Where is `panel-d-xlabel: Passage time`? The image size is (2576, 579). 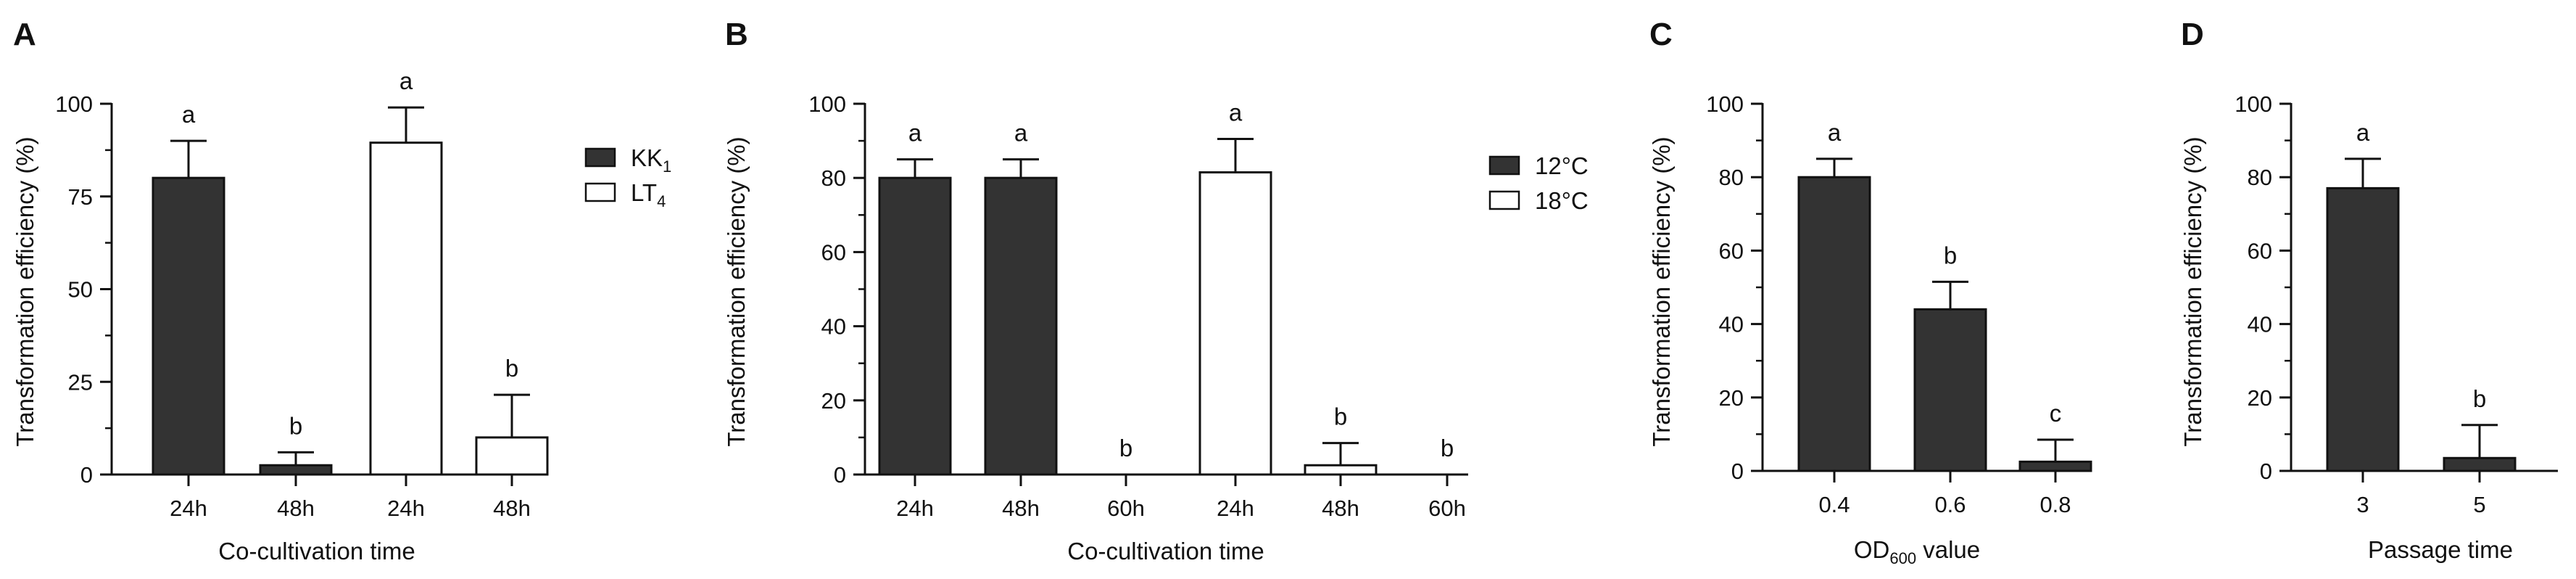
panel-d-xlabel: Passage time is located at coordinates (2440, 549).